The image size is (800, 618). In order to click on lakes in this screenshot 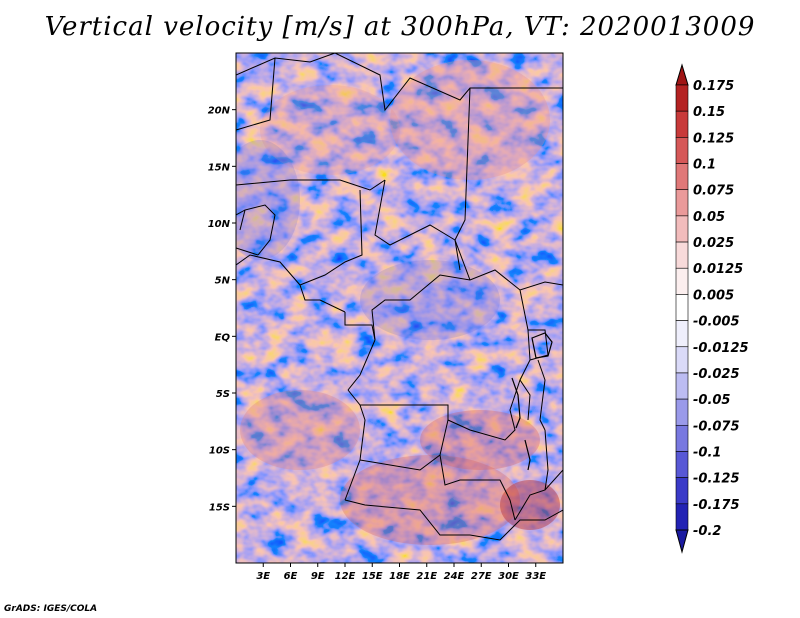, I will do `click(532, 401)`.